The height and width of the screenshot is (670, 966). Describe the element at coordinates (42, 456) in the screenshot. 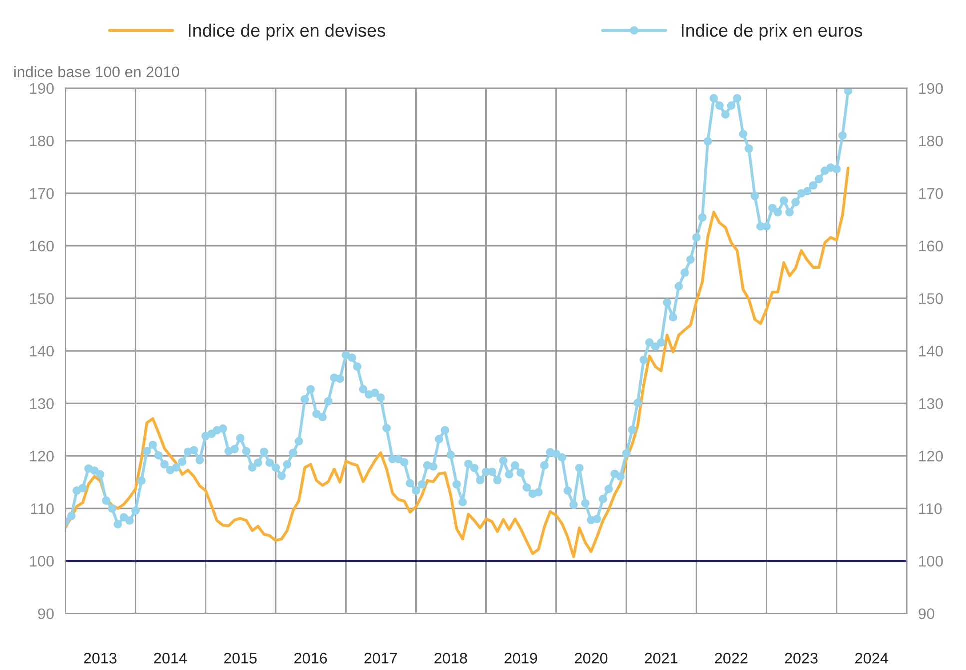

I see `y-tick-label: 120` at that location.